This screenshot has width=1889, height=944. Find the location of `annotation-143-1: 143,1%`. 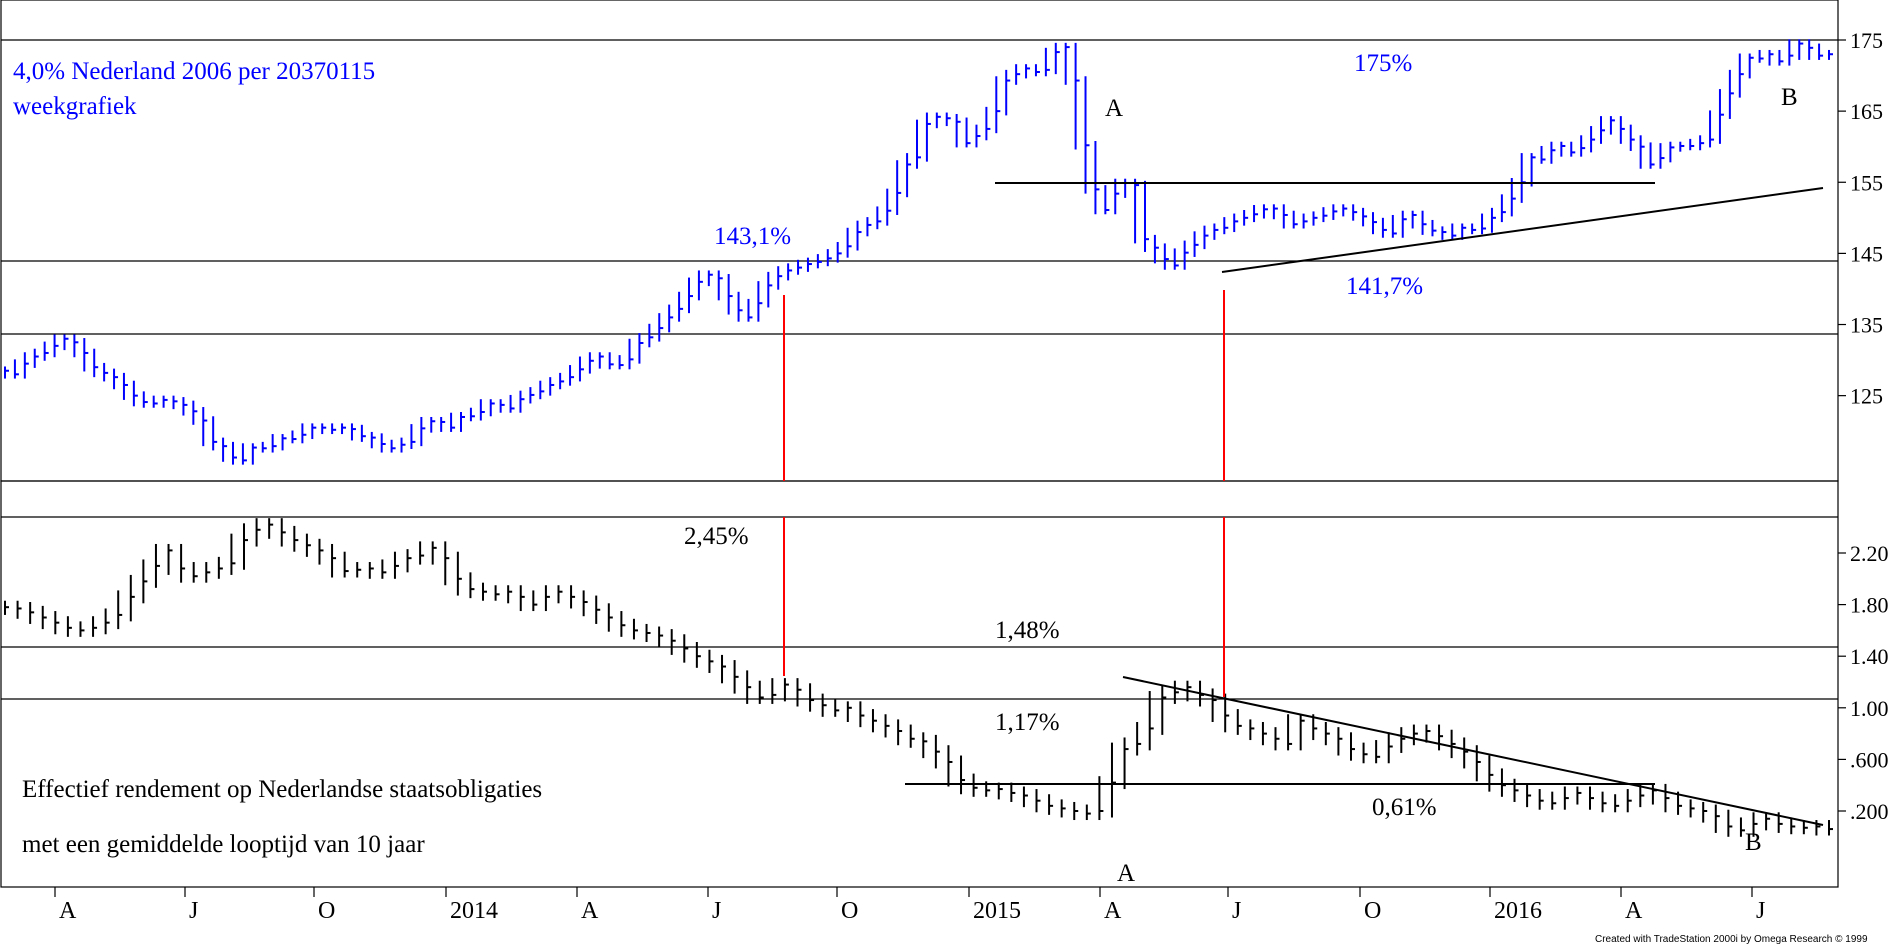

annotation-143-1: 143,1% is located at coordinates (752, 236).